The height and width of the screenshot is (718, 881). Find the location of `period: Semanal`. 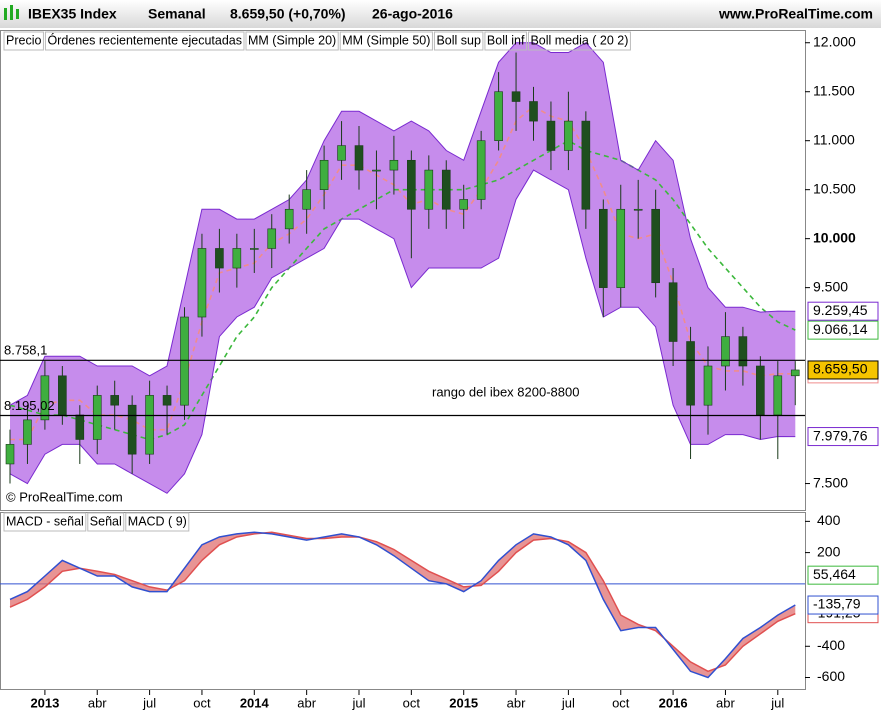

period: Semanal is located at coordinates (177, 14).